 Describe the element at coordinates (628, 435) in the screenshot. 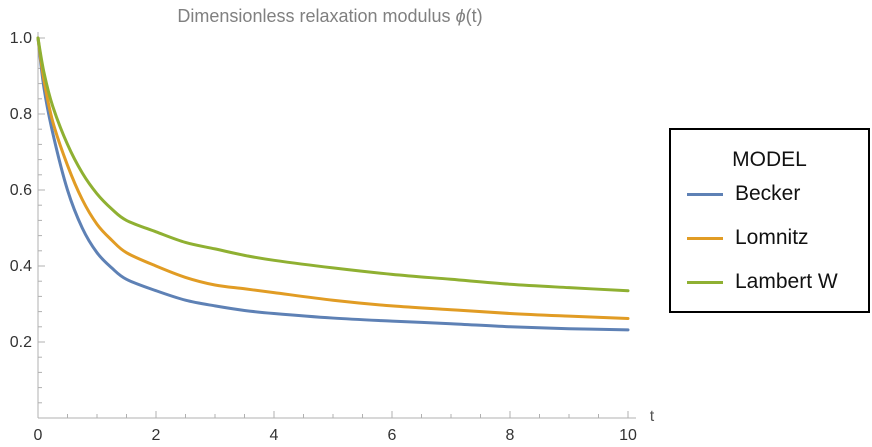

I see `x-tick-label: 10` at that location.